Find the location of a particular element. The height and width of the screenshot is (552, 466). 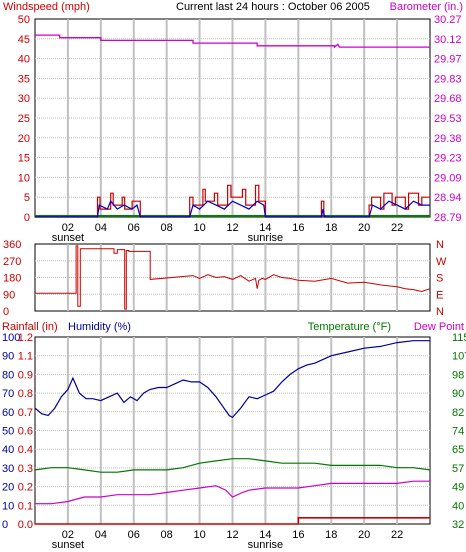

windspeed-tick-label: 0 is located at coordinates (27, 218).